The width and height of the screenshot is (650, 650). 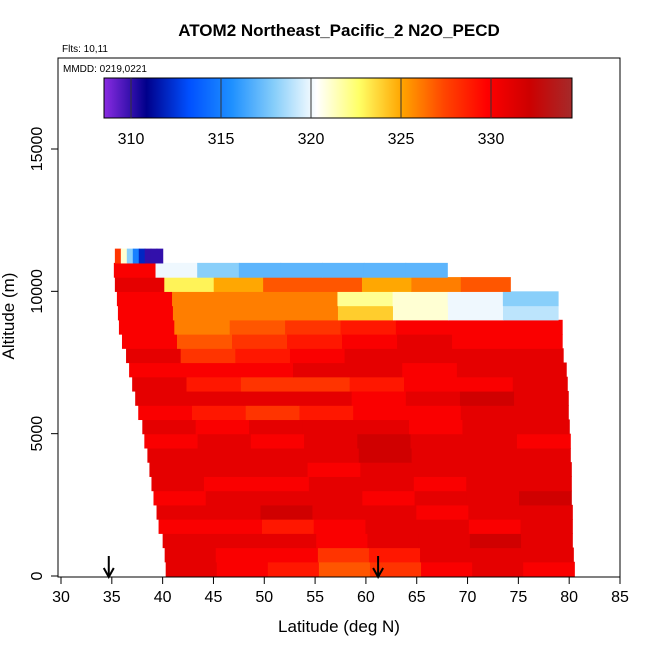 I want to click on x-tick-label: 40, so click(x=163, y=597).